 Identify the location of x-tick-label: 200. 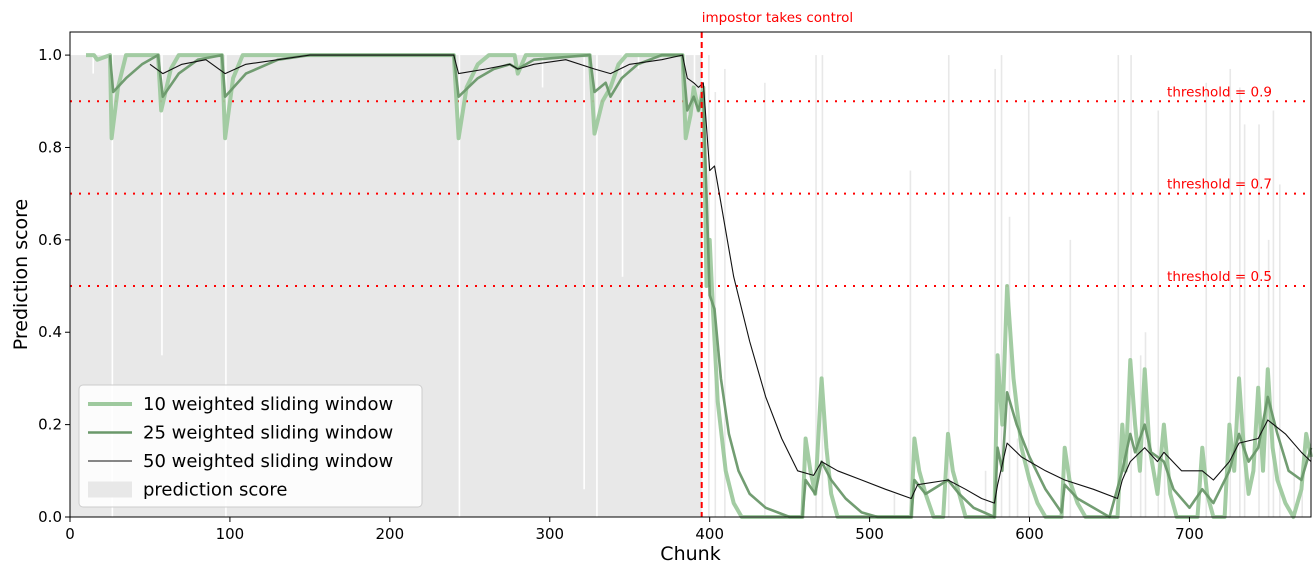
(390, 534).